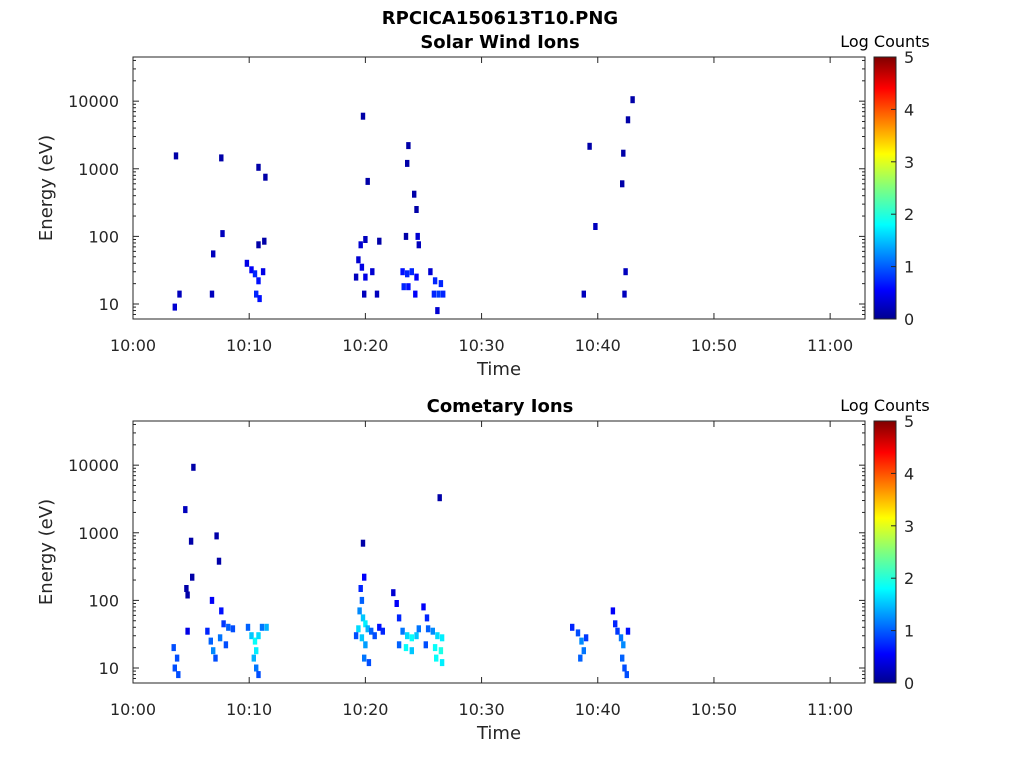 The image size is (1024, 768). I want to click on figure-title: RPCICA150613T10.PNG, so click(500, 18).